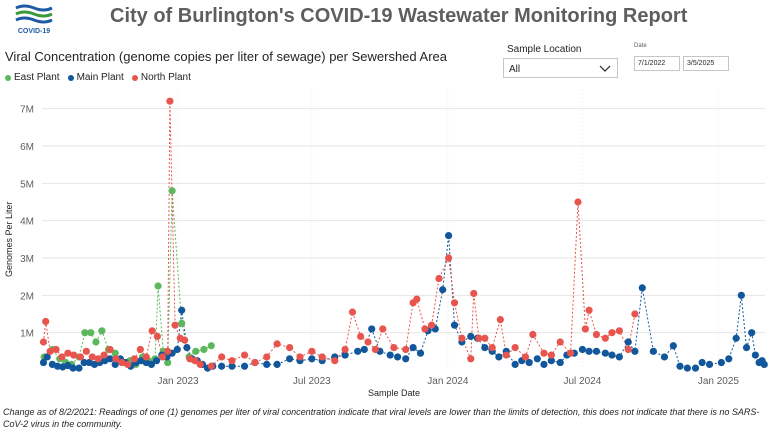  I want to click on legend-item-north-plant: North Plant, so click(161, 77).